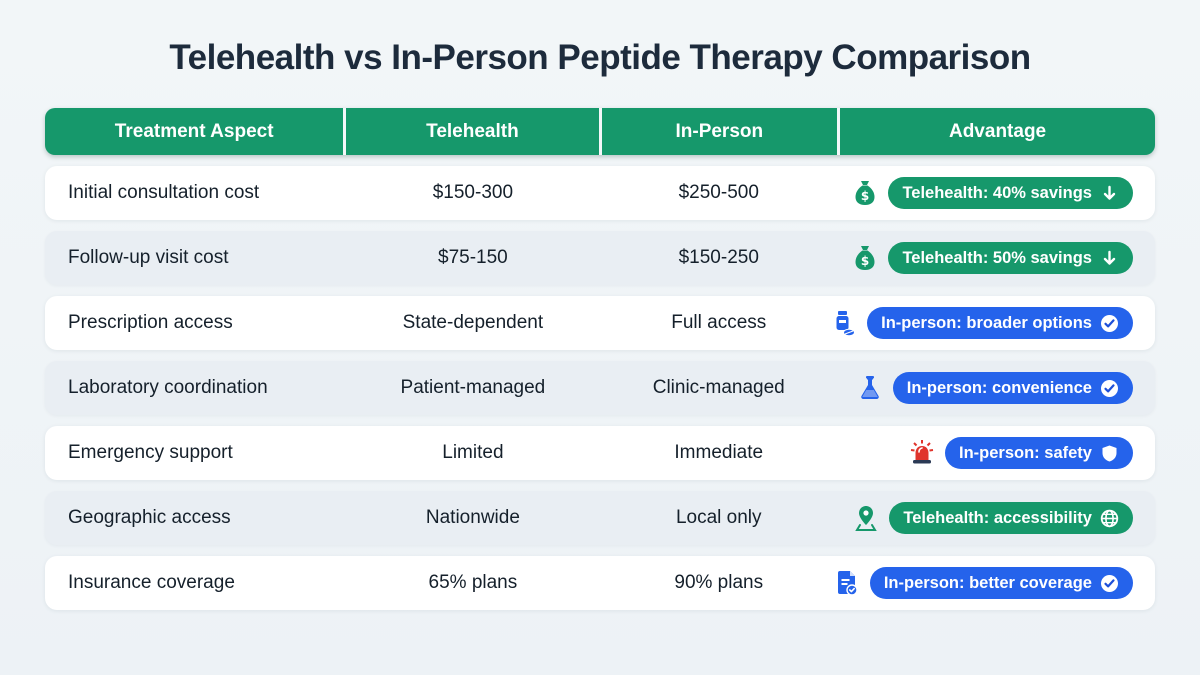 The image size is (1200, 675). I want to click on map-pin-icon, so click(866, 518).